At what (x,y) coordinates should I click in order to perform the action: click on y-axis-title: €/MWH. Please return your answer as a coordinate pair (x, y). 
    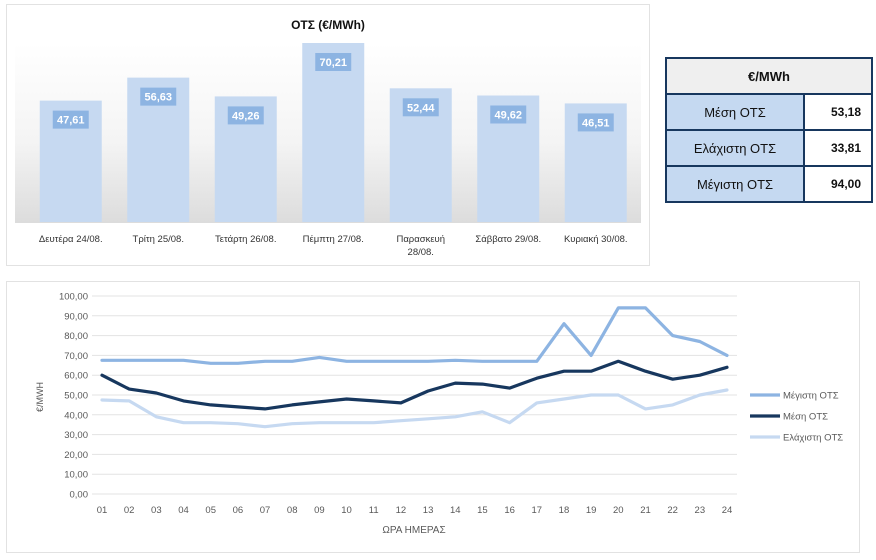
    Looking at the image, I should click on (40, 397).